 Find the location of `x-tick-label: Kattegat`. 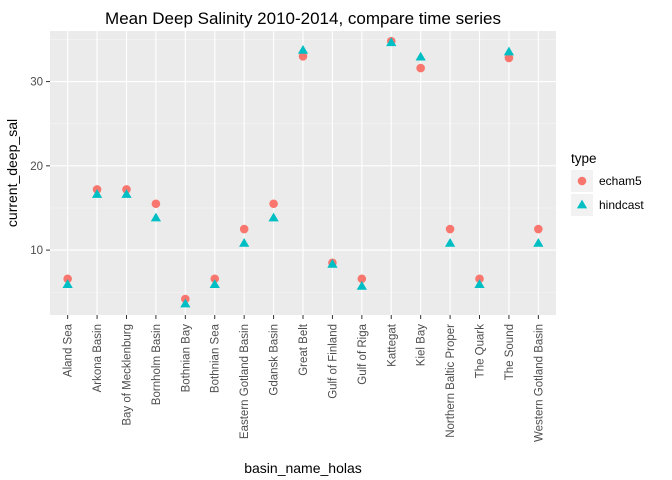

x-tick-label: Kattegat is located at coordinates (392, 345).